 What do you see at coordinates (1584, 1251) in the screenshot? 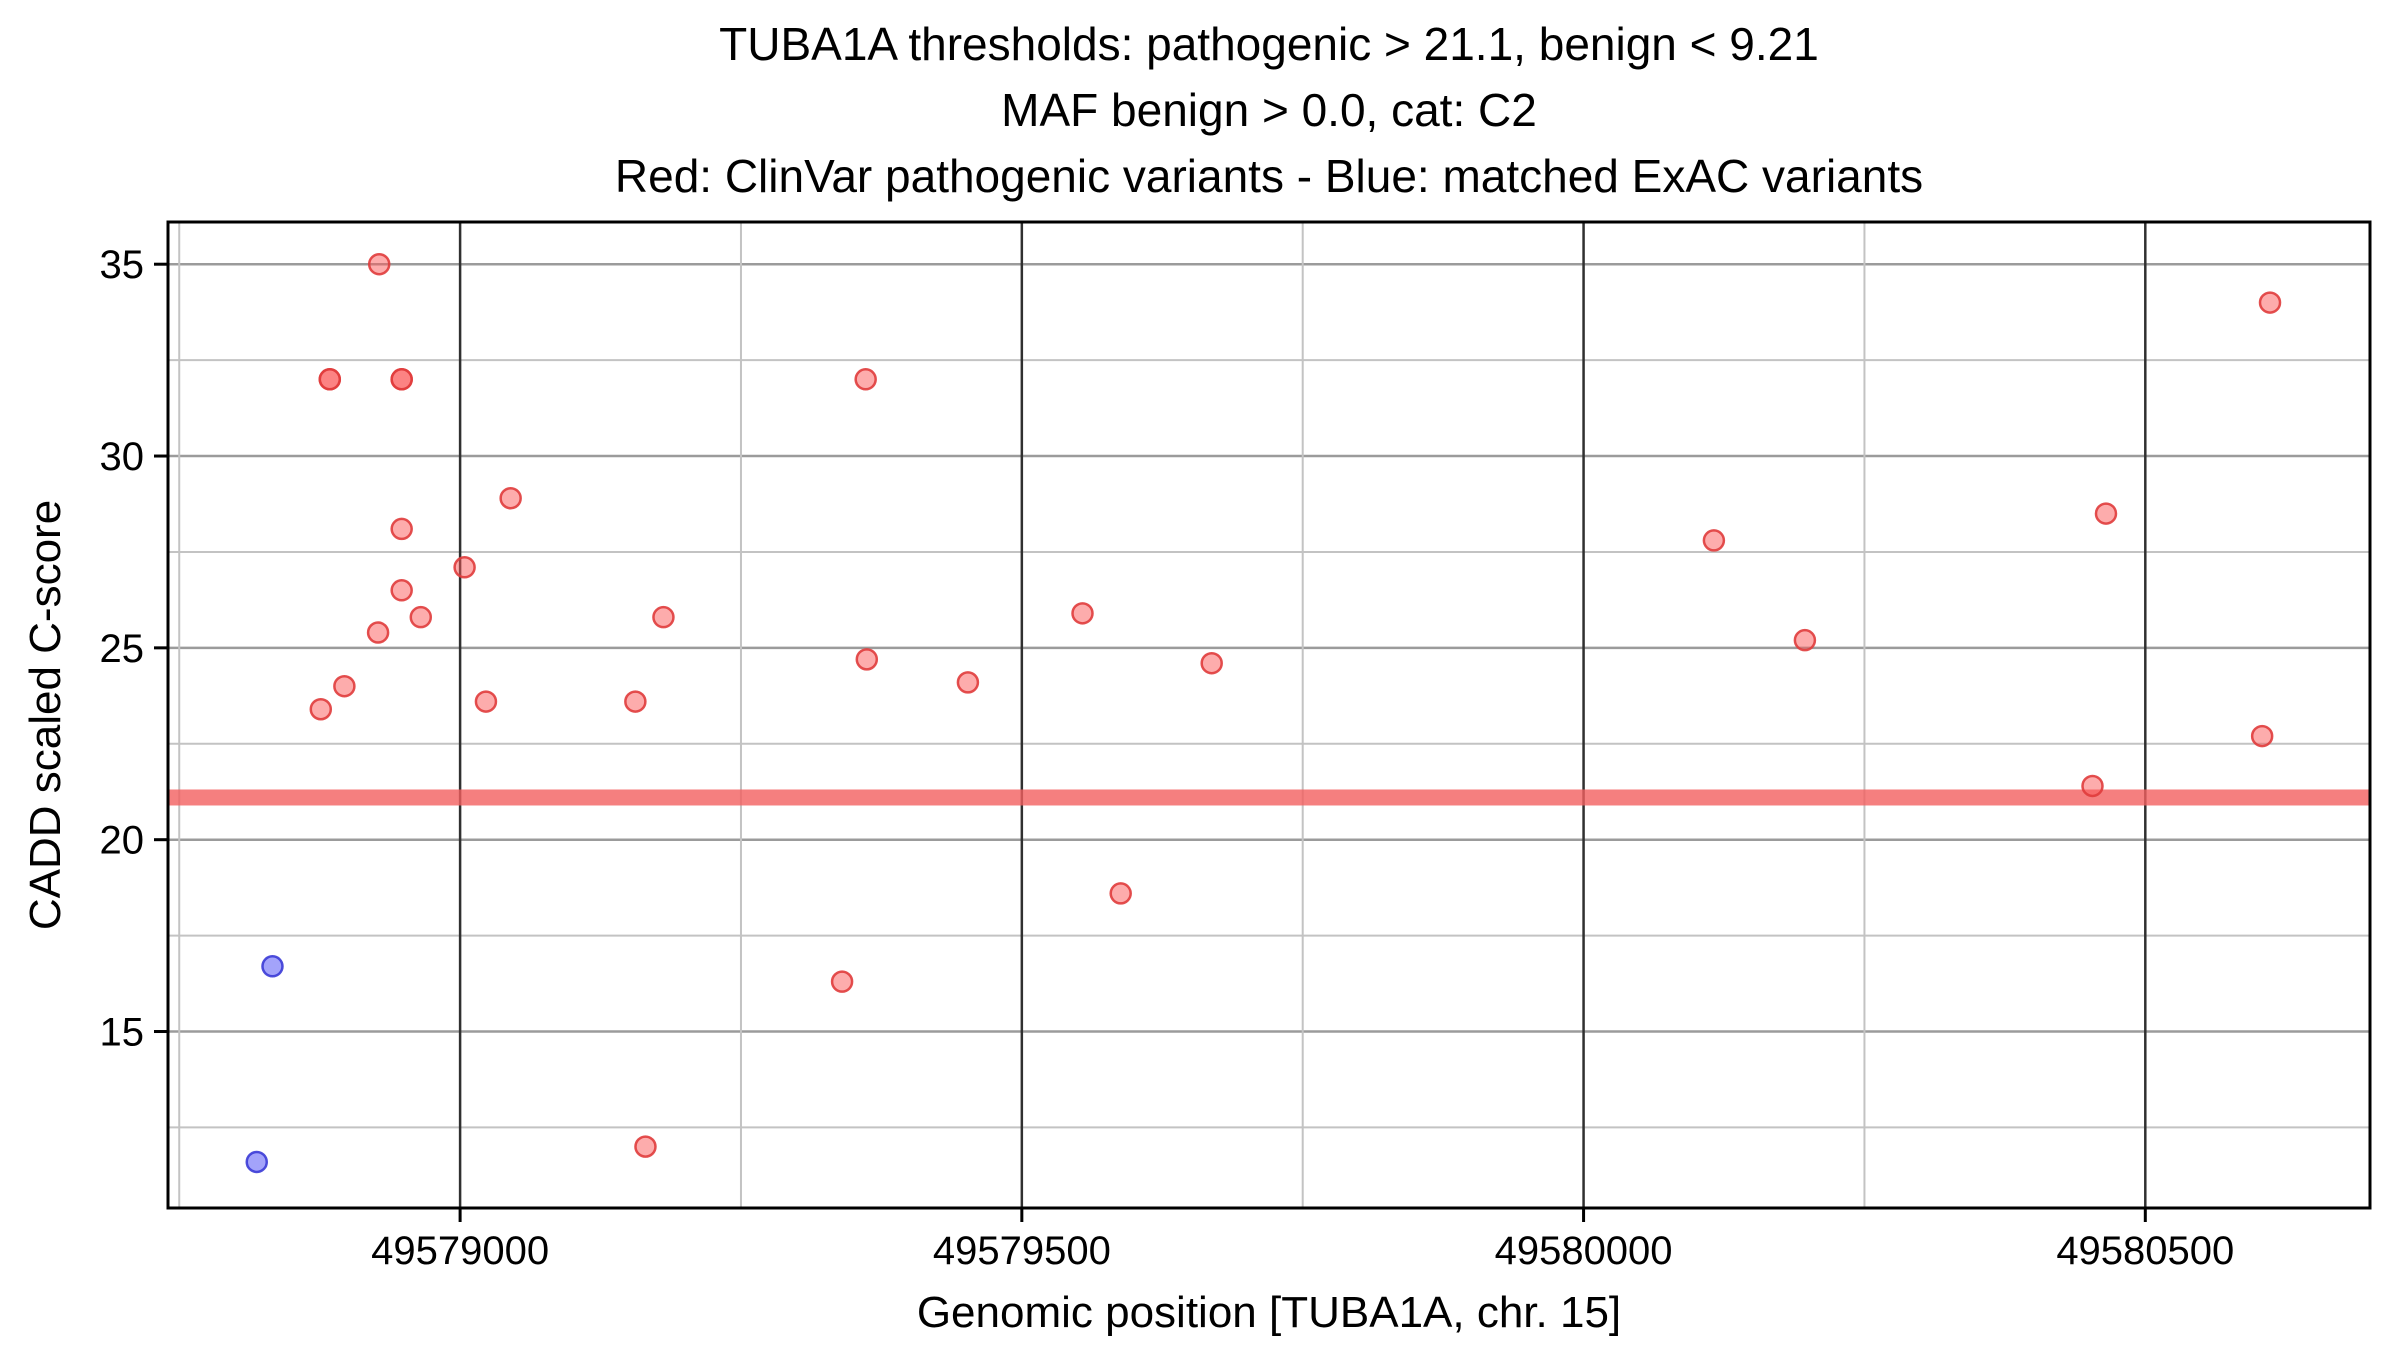
I see `x-tick-label: 49580000` at bounding box center [1584, 1251].